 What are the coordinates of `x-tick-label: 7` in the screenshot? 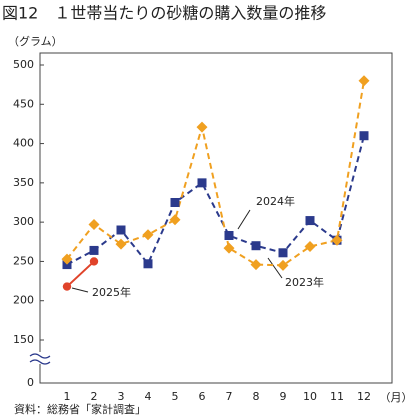 It's located at (229, 396).